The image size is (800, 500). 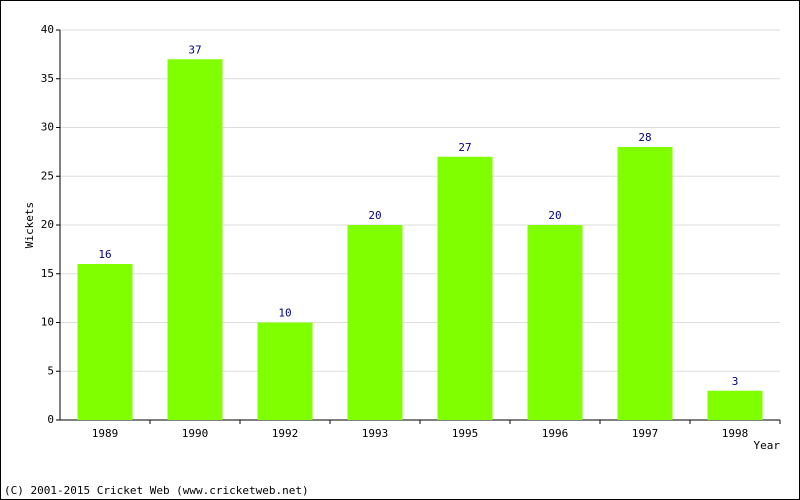 I want to click on y-tick-label: 25, so click(x=47, y=175).